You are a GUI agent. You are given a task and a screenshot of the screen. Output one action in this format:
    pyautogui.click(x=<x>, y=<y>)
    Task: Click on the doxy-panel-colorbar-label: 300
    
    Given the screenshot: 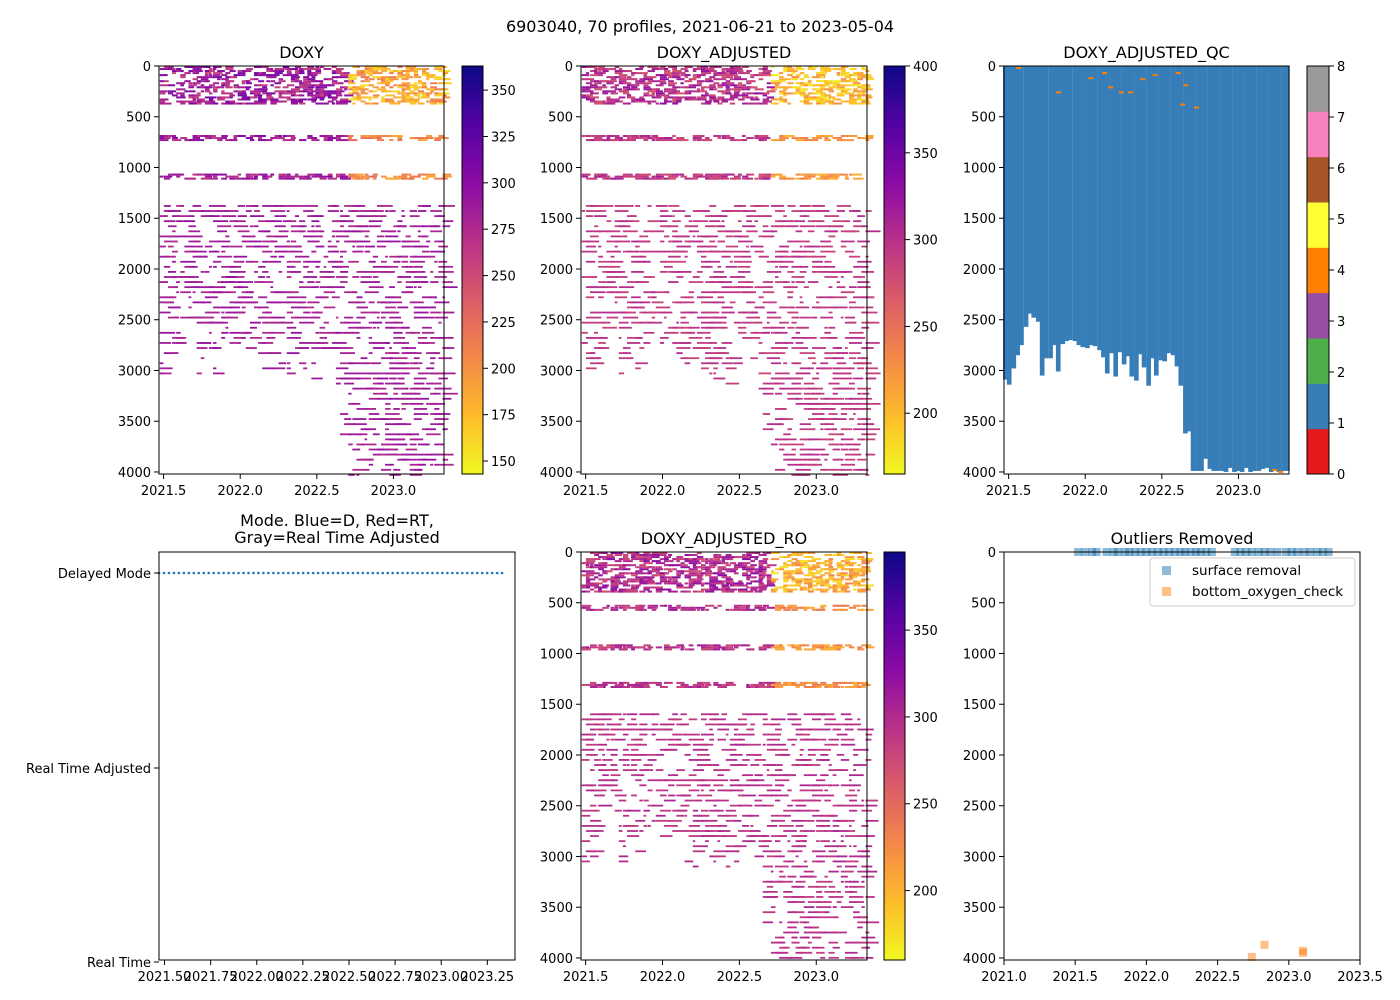 What is the action you would take?
    pyautogui.click(x=503, y=184)
    